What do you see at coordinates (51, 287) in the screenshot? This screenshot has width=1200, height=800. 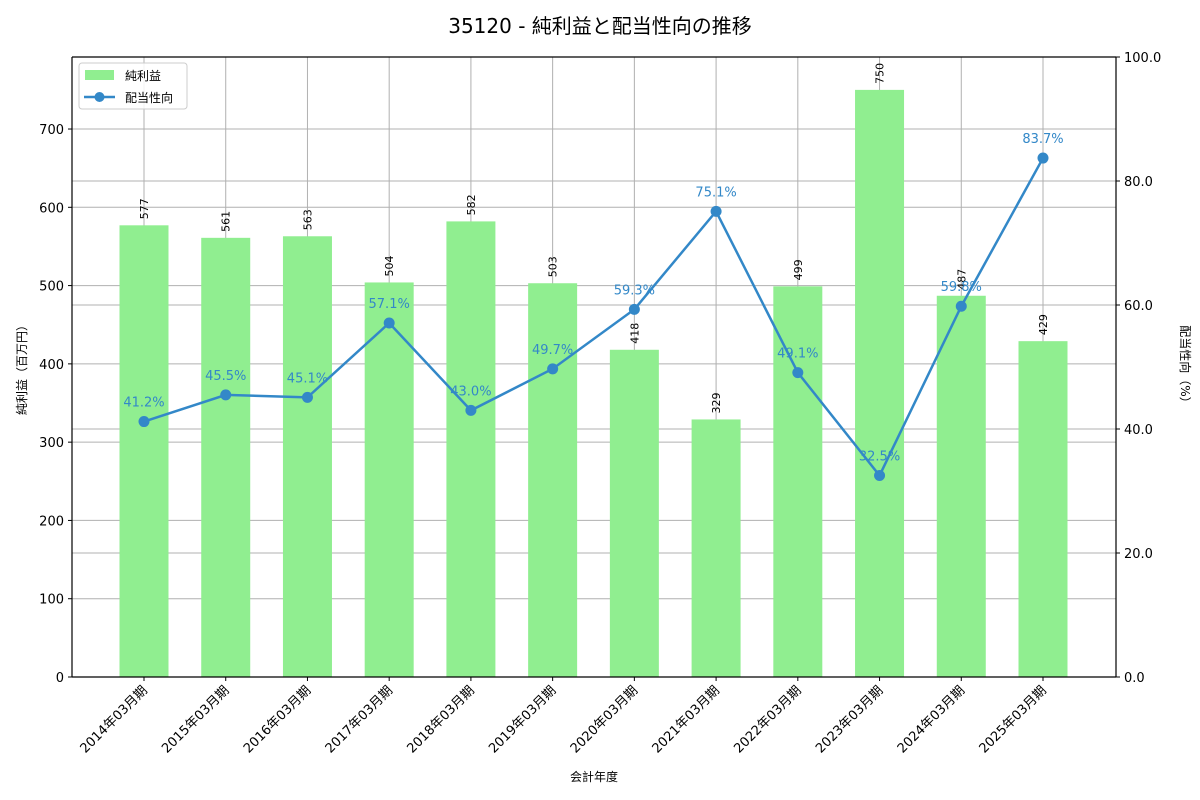 I see `y-tick-label: 500` at bounding box center [51, 287].